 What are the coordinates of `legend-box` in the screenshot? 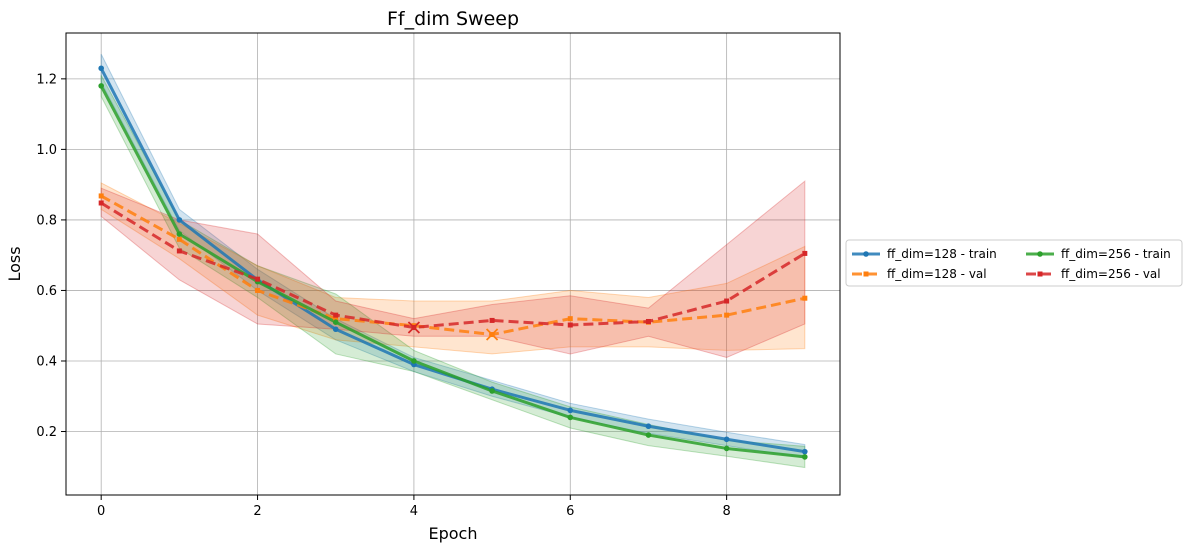 It's located at (1014, 263).